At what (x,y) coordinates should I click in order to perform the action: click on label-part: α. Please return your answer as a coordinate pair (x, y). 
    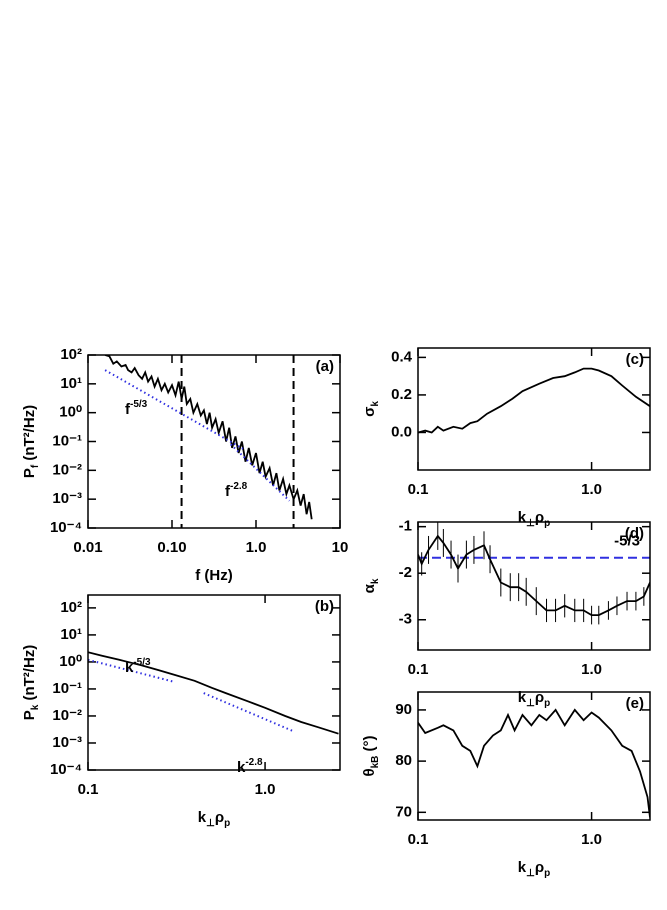
    Looking at the image, I should click on (369, 588).